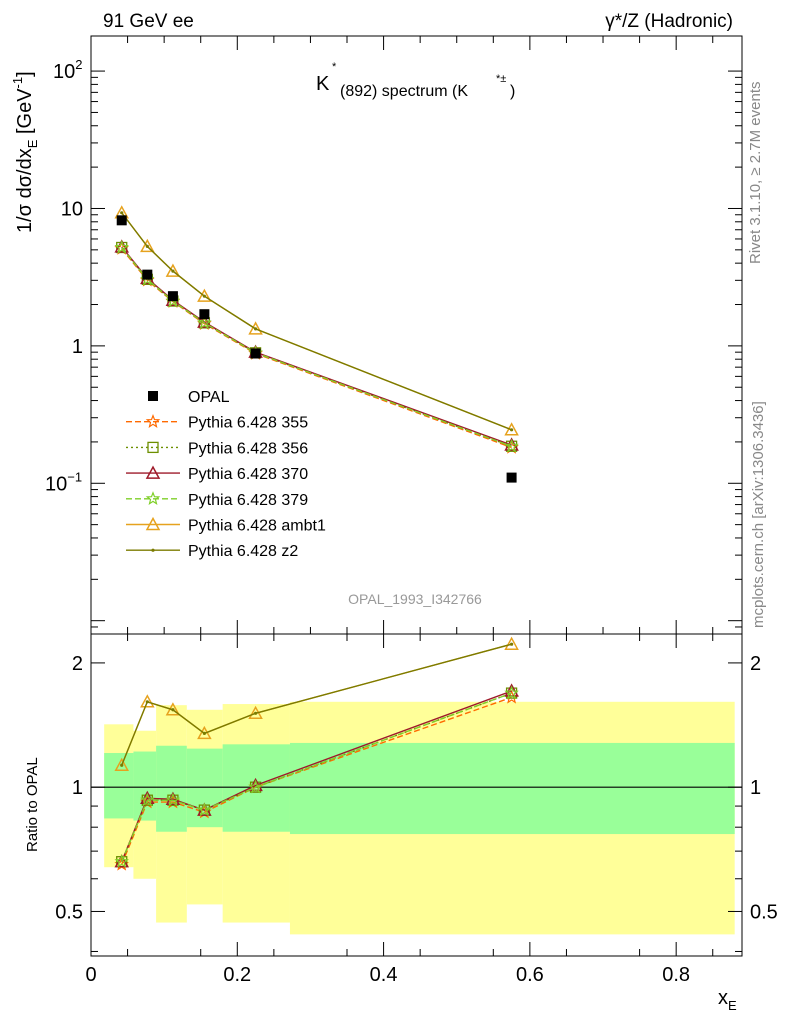 Image resolution: width=786 pixels, height=1029 pixels. I want to click on main-y-tick-label: 10⁻¹, so click(63, 482).